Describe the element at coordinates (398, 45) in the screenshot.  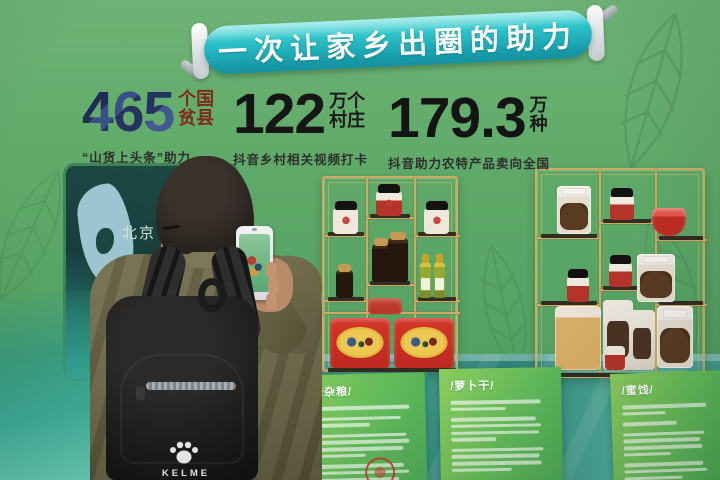
I see `banner-text: 一次让家乡出圈的助力` at that location.